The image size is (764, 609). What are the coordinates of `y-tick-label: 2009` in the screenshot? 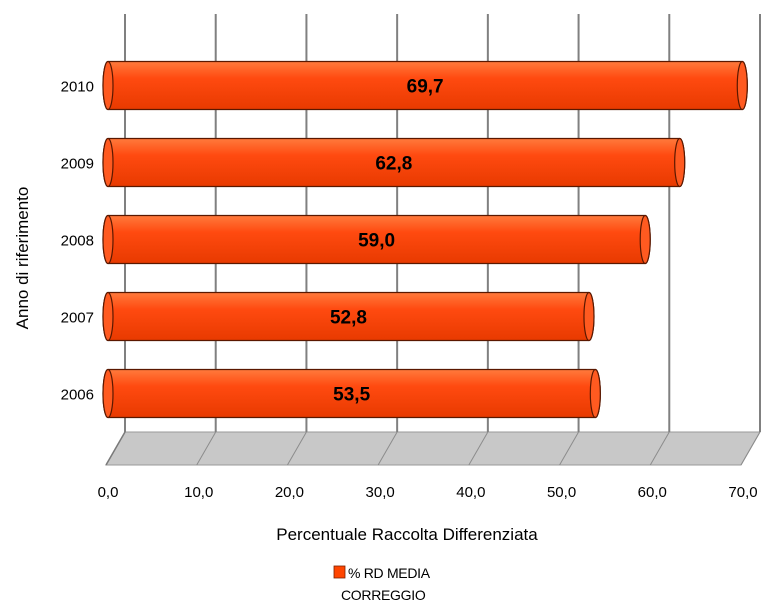 It's located at (77, 164).